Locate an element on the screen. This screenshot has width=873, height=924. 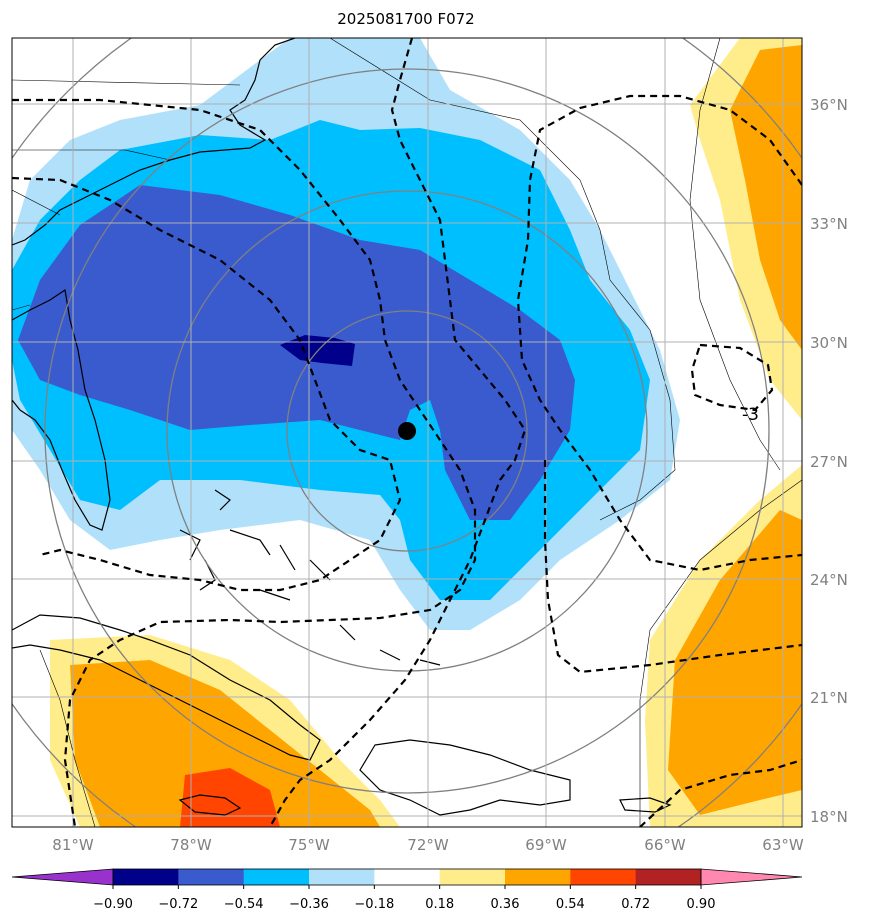
colorbar-tick-label: 0.36 is located at coordinates (505, 904).